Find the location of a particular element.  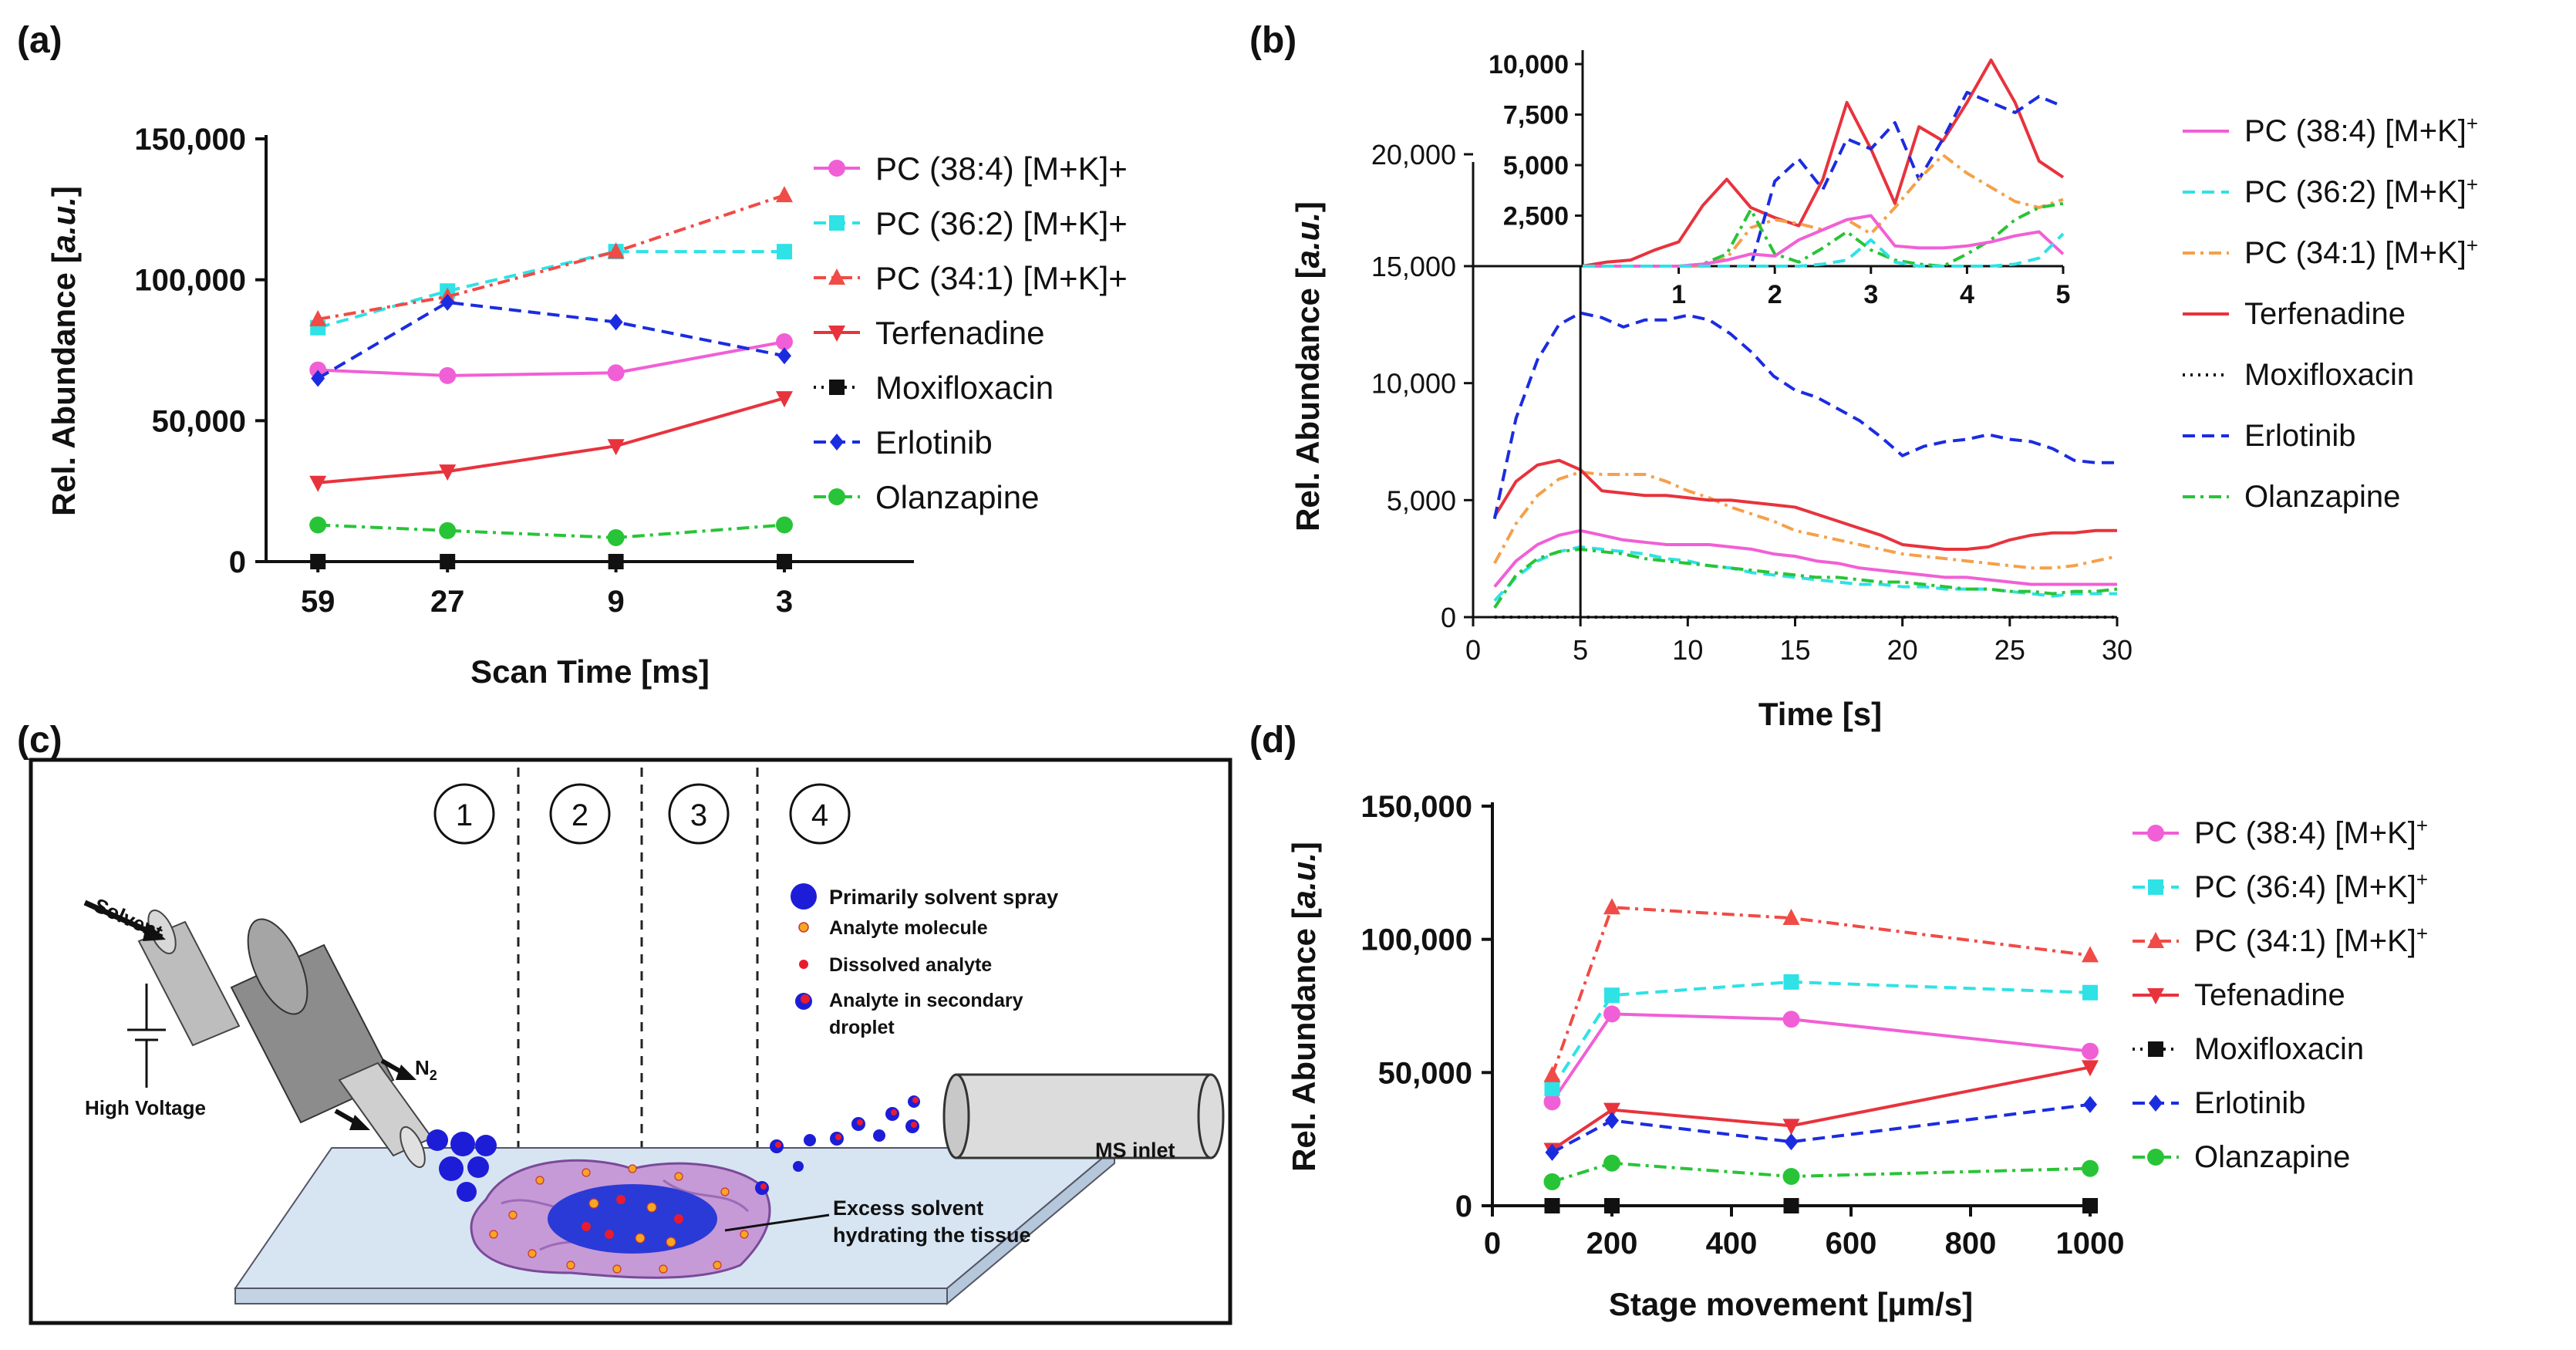

y-tick-label: 15,000 is located at coordinates (1413, 266).